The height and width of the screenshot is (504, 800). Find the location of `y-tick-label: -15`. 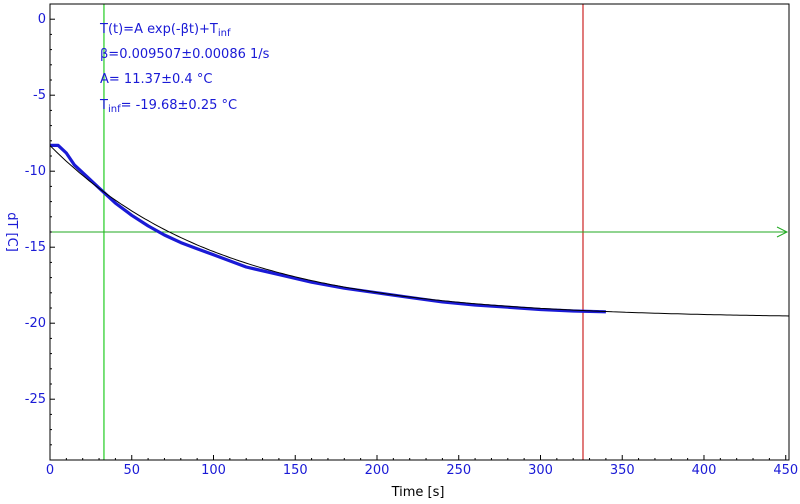

y-tick-label: -15 is located at coordinates (35, 247).